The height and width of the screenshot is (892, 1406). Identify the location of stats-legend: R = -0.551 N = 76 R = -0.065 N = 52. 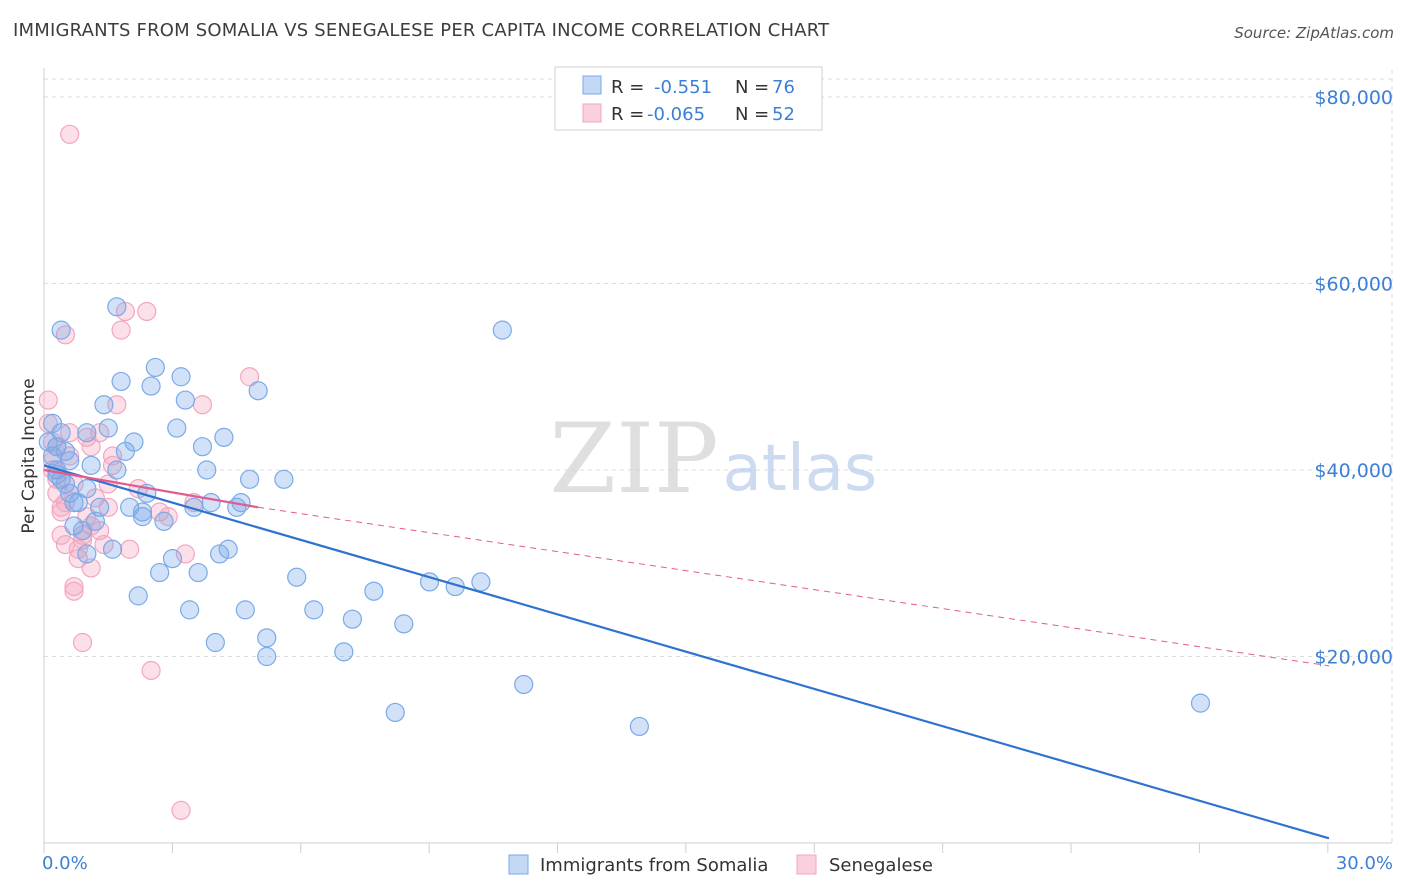
(688, 98).